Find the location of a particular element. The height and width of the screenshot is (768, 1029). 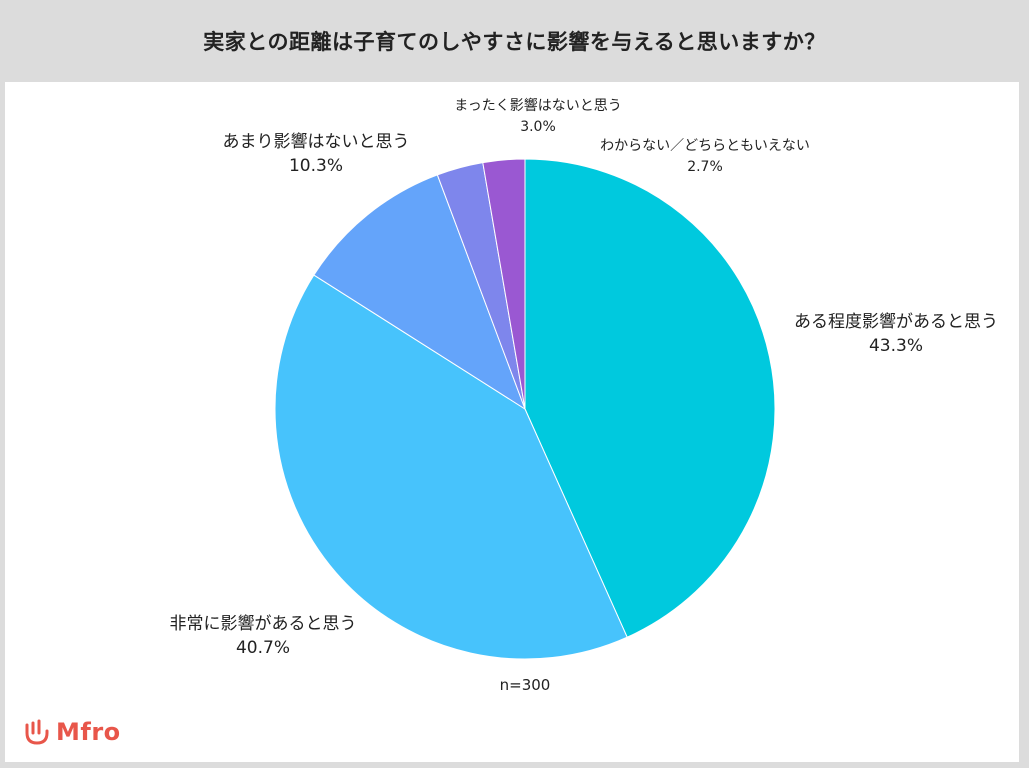

slice-label-1: ある程度影響があると思う is located at coordinates (896, 322).